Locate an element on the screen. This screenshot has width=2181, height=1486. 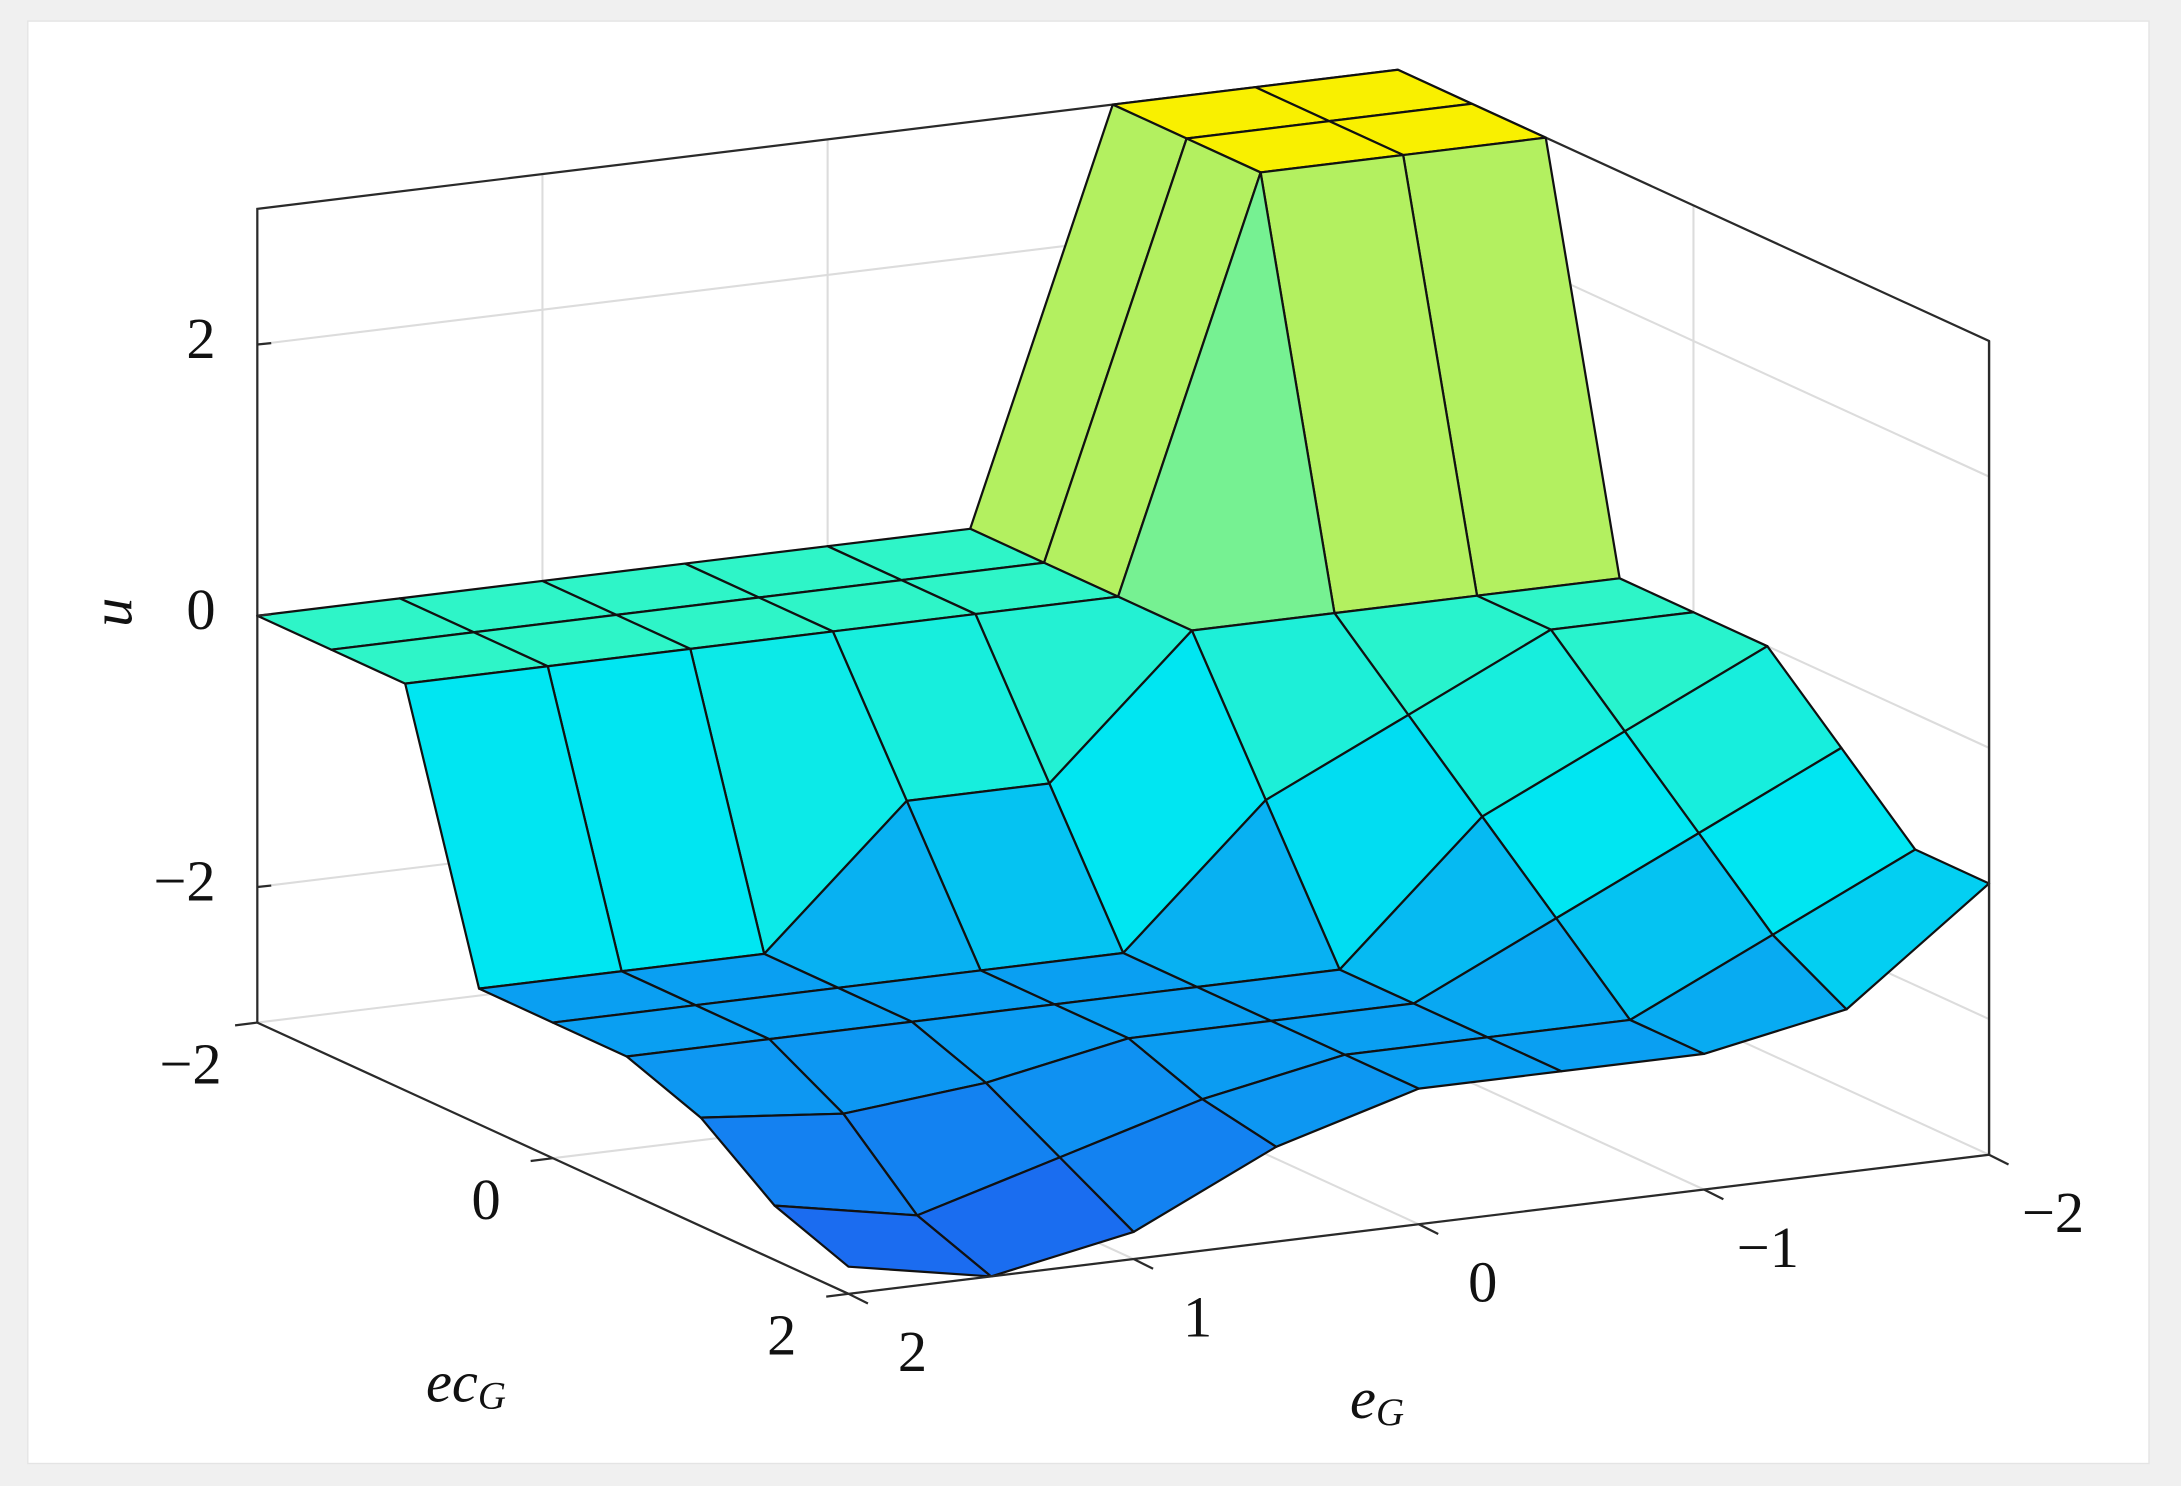
x-tick-label: −2 is located at coordinates (2053, 1212).